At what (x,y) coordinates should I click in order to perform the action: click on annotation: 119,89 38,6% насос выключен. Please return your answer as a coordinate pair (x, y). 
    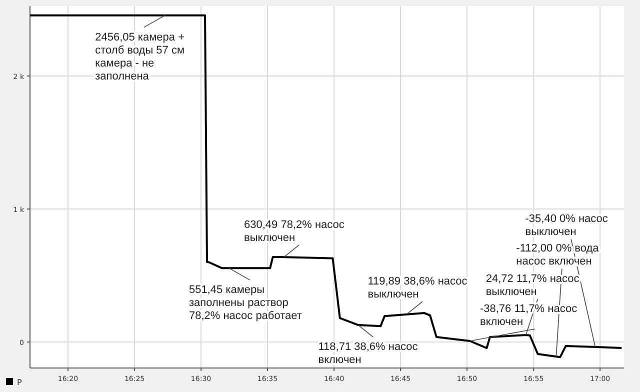
    Looking at the image, I should click on (418, 287).